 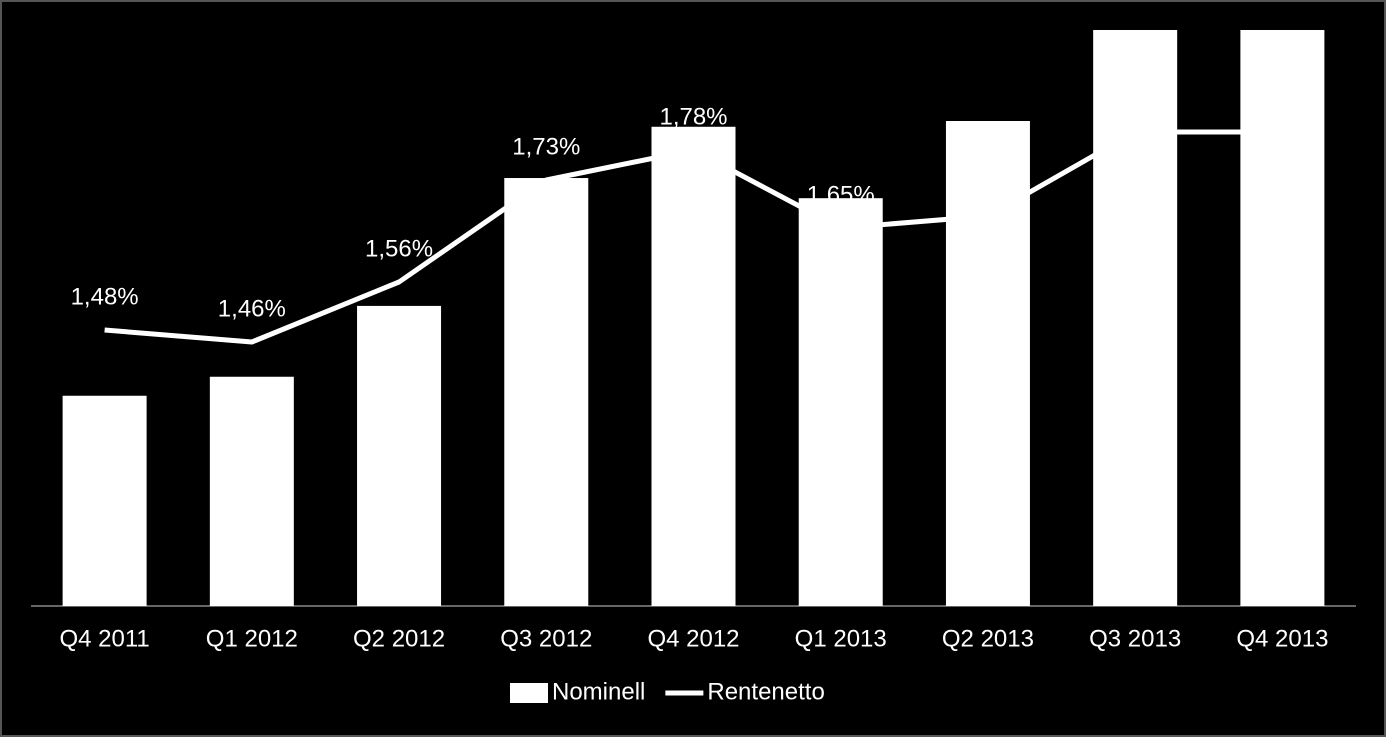 I want to click on x-tick-label: Q3 2012, so click(x=546, y=638).